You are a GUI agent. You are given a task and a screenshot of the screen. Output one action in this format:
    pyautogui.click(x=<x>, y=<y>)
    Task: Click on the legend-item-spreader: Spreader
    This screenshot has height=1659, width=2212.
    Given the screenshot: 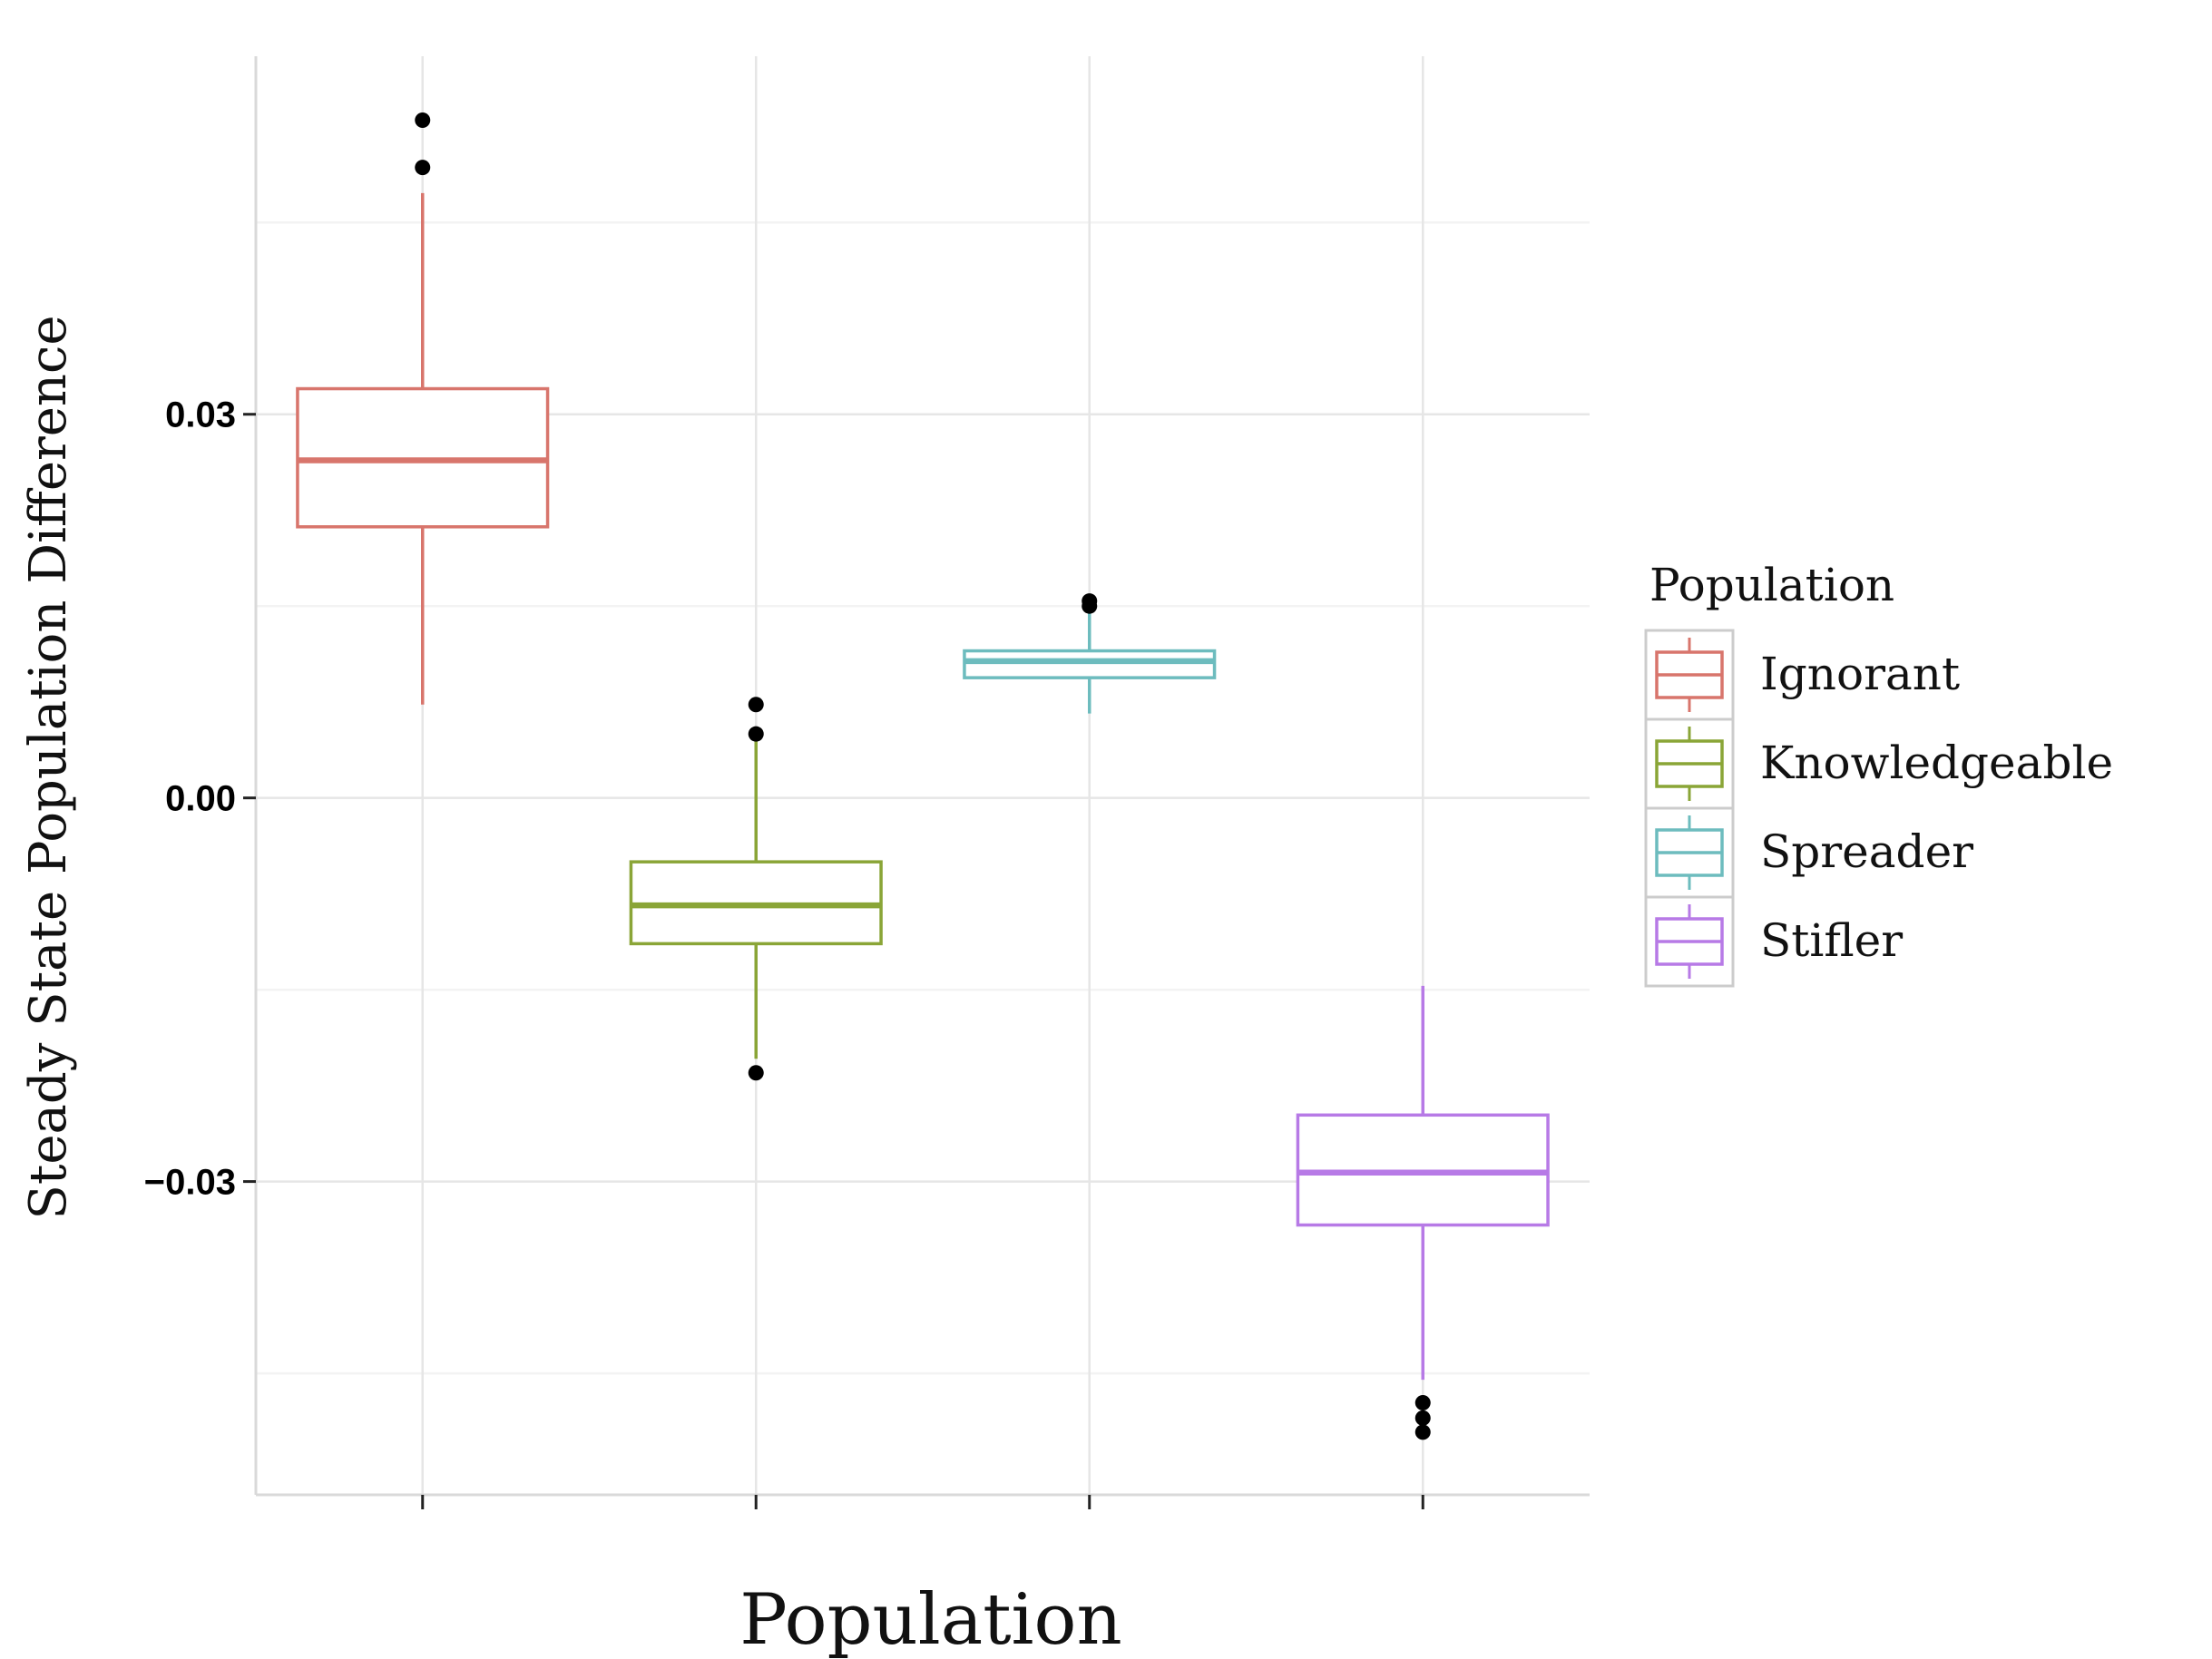 What is the action you would take?
    pyautogui.click(x=1808, y=852)
    